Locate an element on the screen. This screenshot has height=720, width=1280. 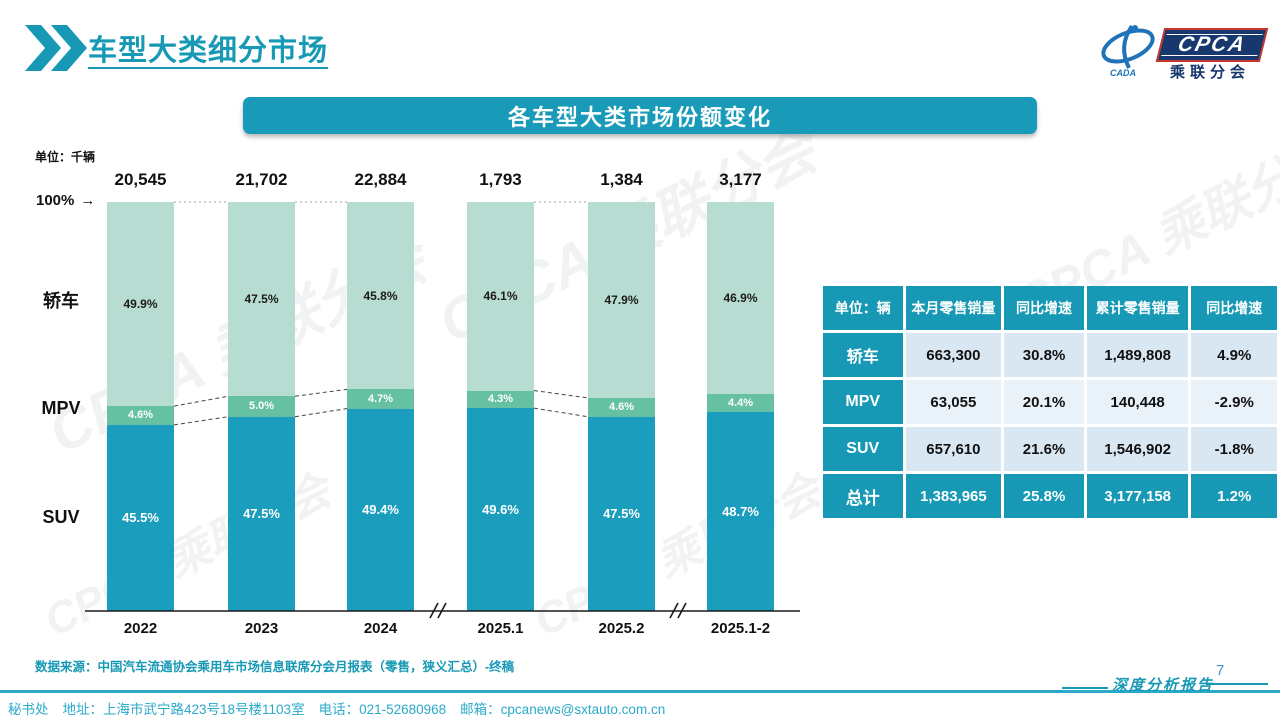
table-row-label-总计: 总计 is located at coordinates (863, 496).